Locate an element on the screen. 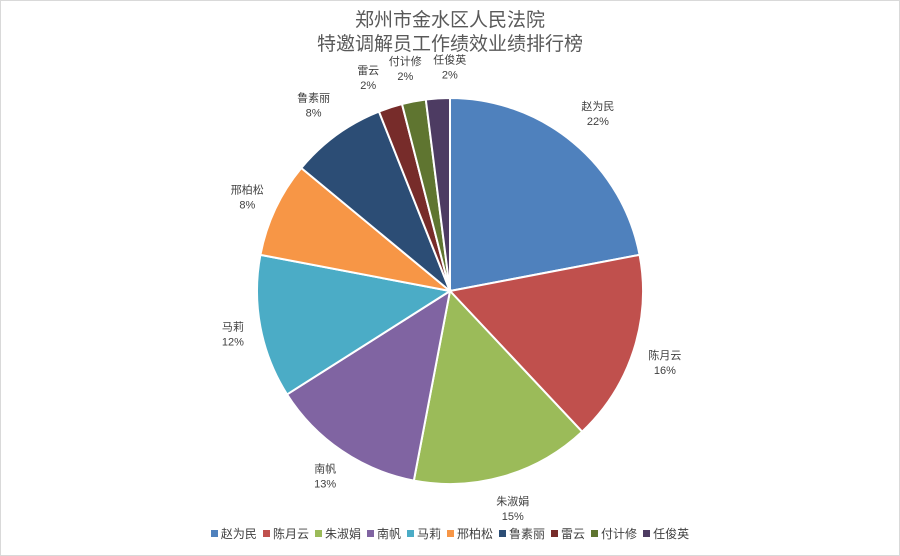  data-label-9: 任俊英 2% is located at coordinates (449, 66).